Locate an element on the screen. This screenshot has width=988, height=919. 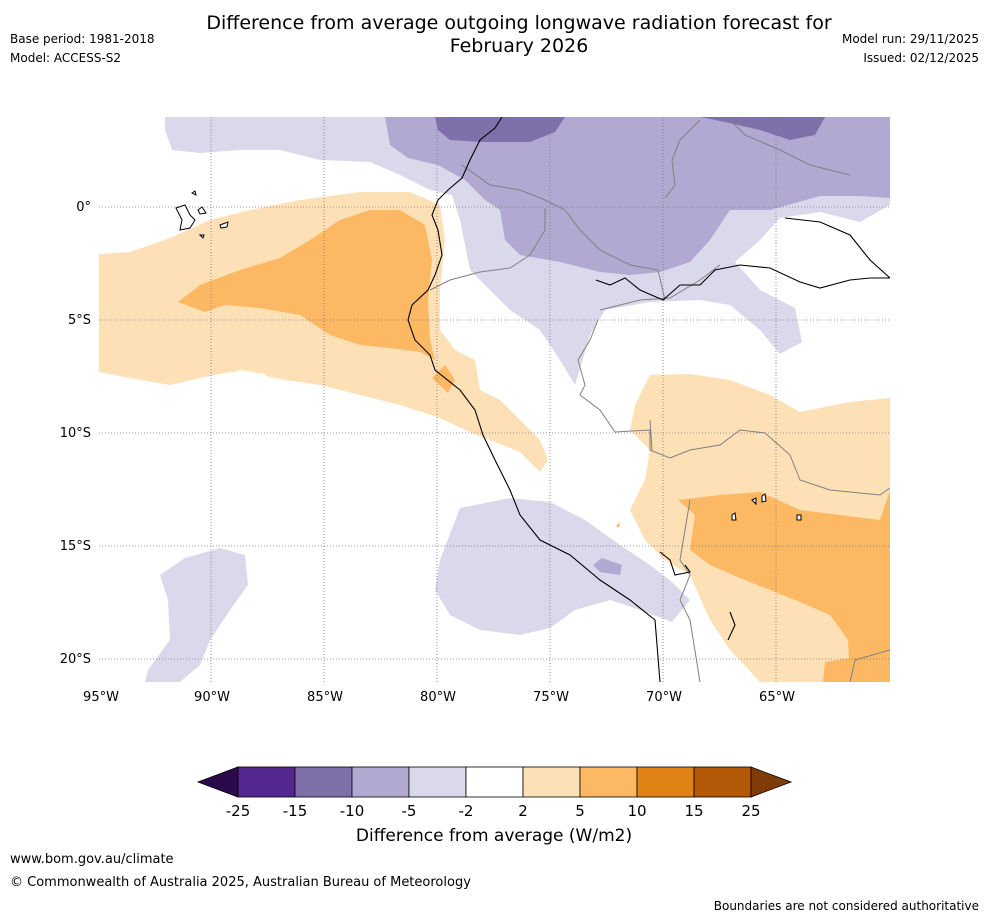
region-neg2-south is located at coordinates (562, 566).